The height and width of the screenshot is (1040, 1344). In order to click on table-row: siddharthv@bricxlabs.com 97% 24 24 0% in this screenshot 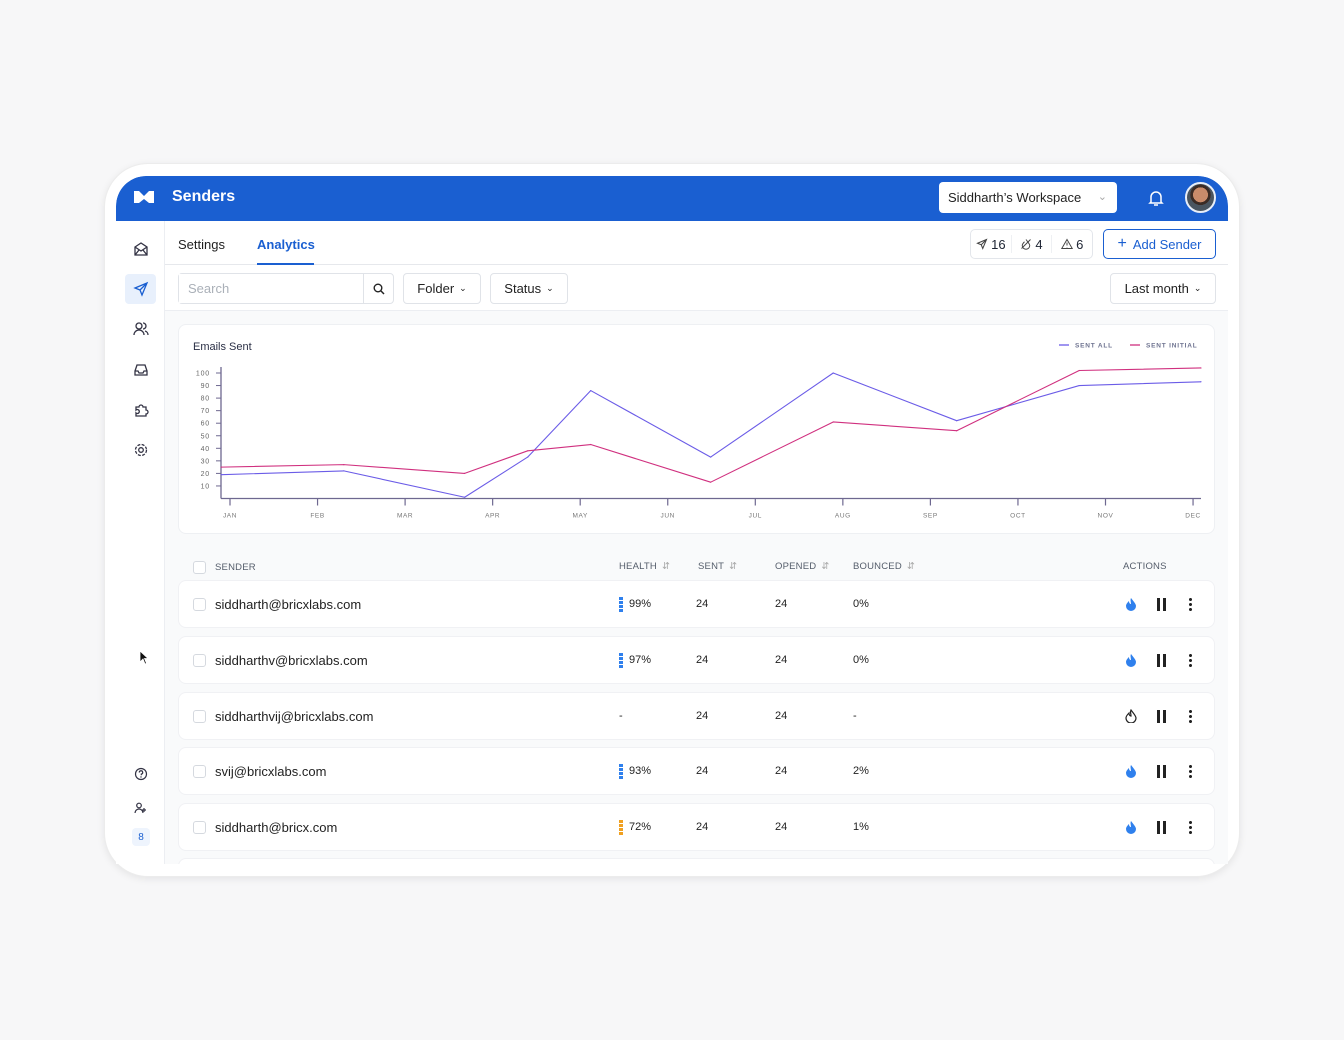, I will do `click(696, 660)`.